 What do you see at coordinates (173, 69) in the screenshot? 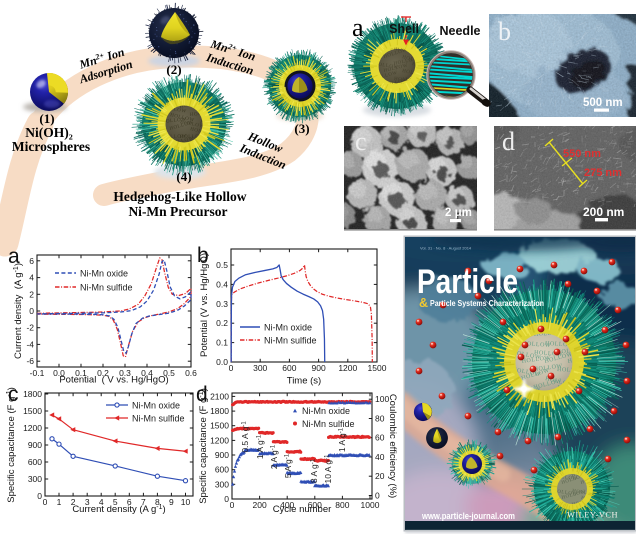
I see `svg-text: (2)` at bounding box center [173, 69].